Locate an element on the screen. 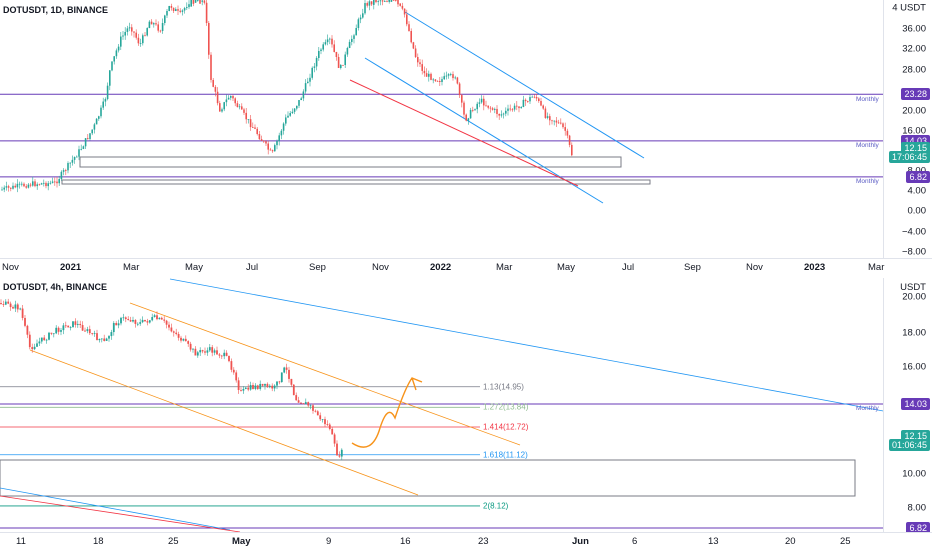  4h-red-line is located at coordinates (120, 513).